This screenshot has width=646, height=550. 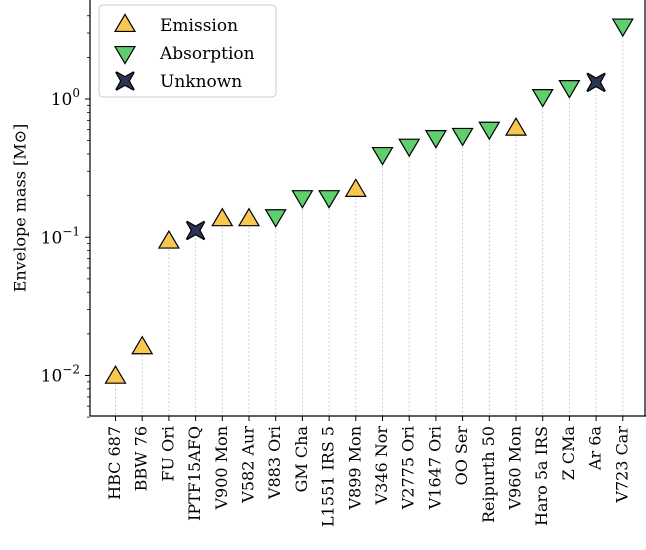 I want to click on legend: Emission Absorption Unknown, so click(x=187, y=51).